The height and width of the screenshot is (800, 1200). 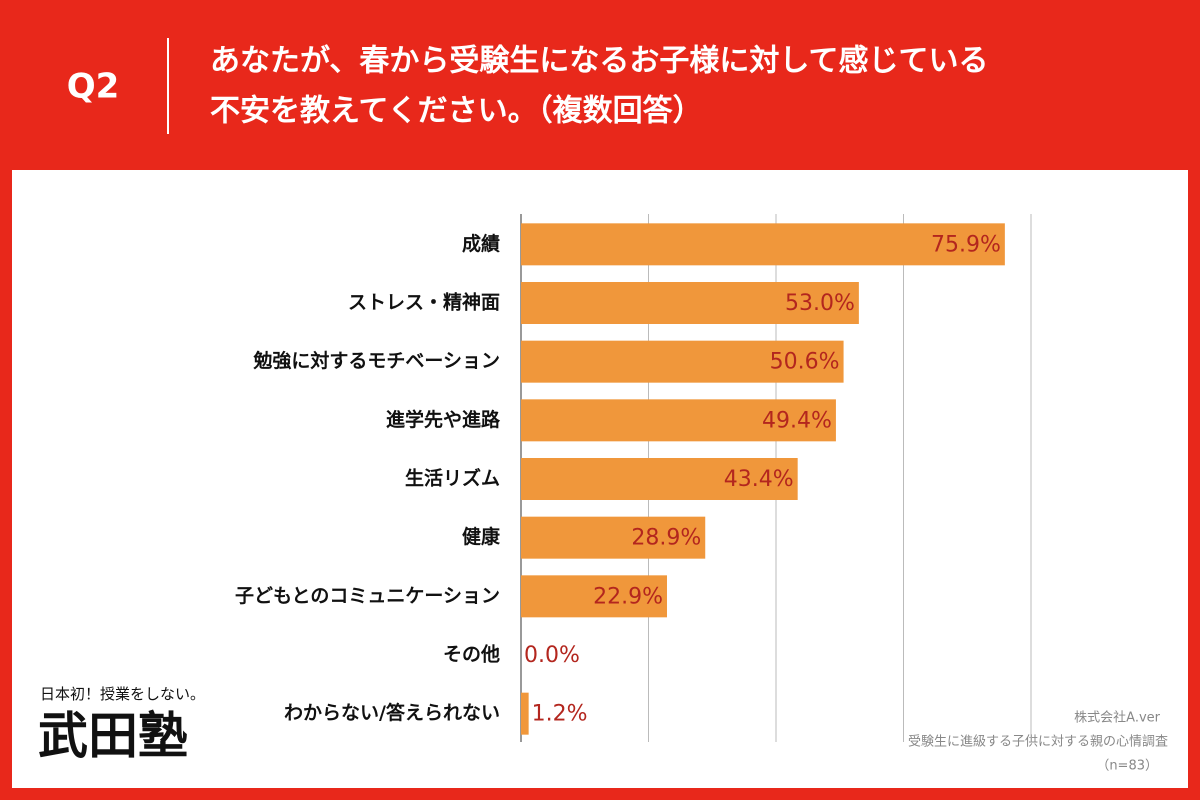 I want to click on value-label: 50.6%, so click(x=805, y=362).